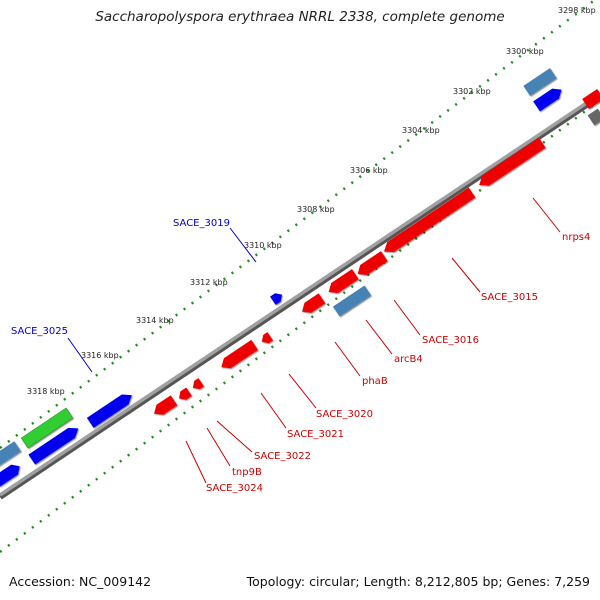 This screenshot has width=600, height=600. What do you see at coordinates (375, 381) in the screenshot?
I see `gene-label-phab: phaB` at bounding box center [375, 381].